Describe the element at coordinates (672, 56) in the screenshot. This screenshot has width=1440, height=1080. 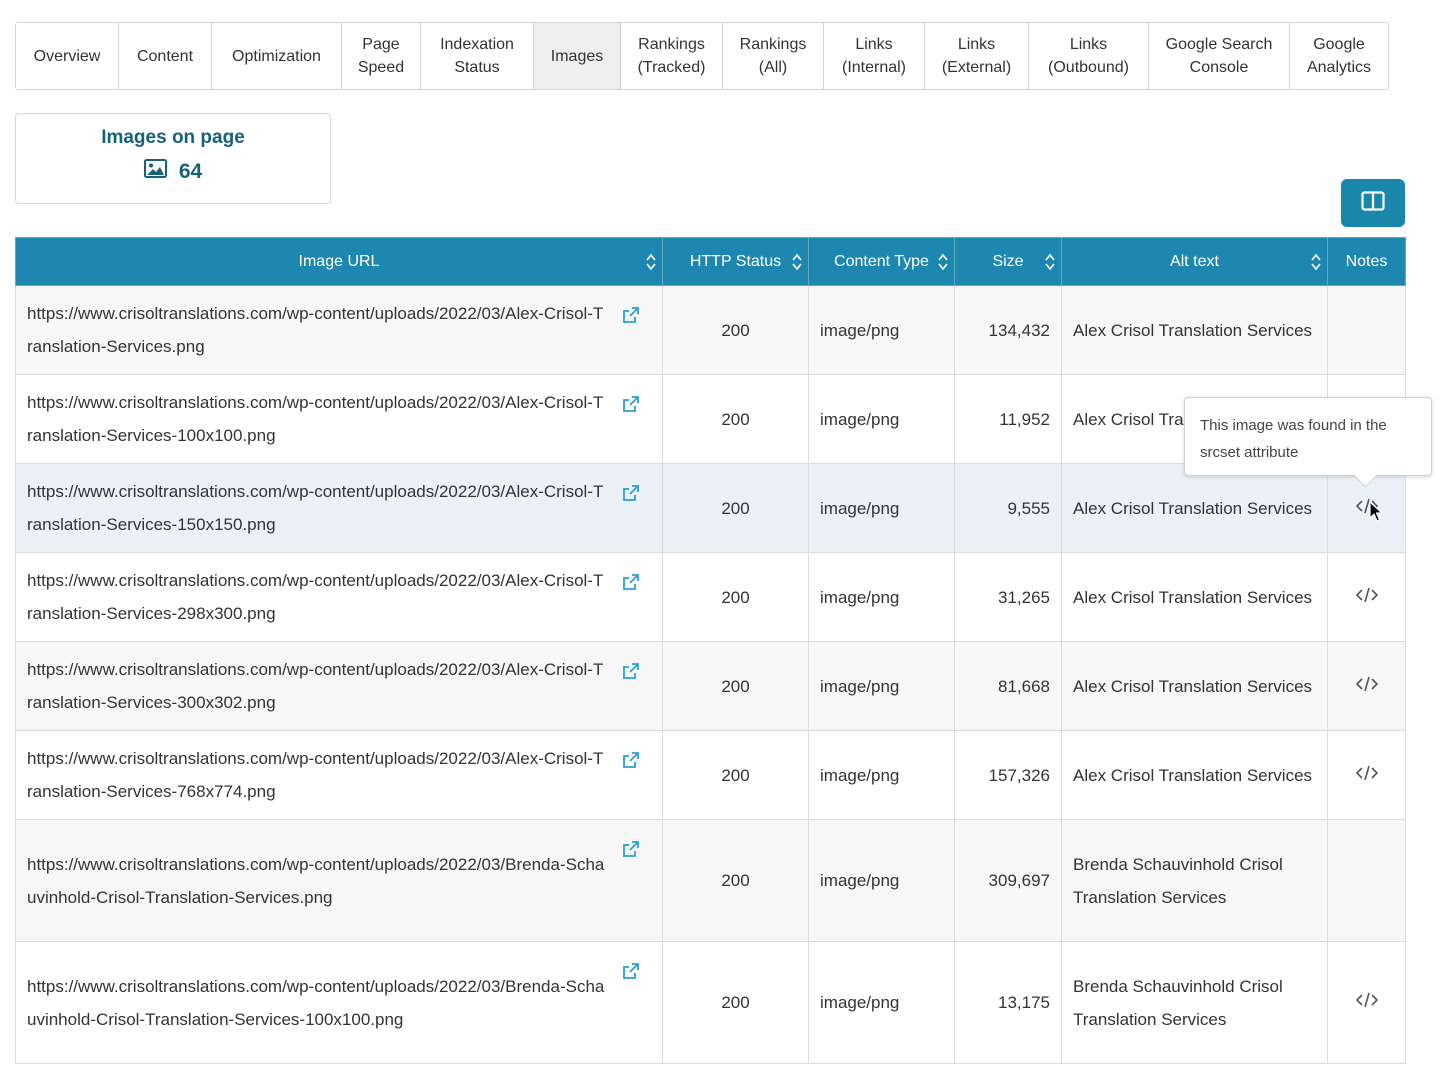
I see `tab-rankings-tracked: Rankings (Tracked)` at that location.